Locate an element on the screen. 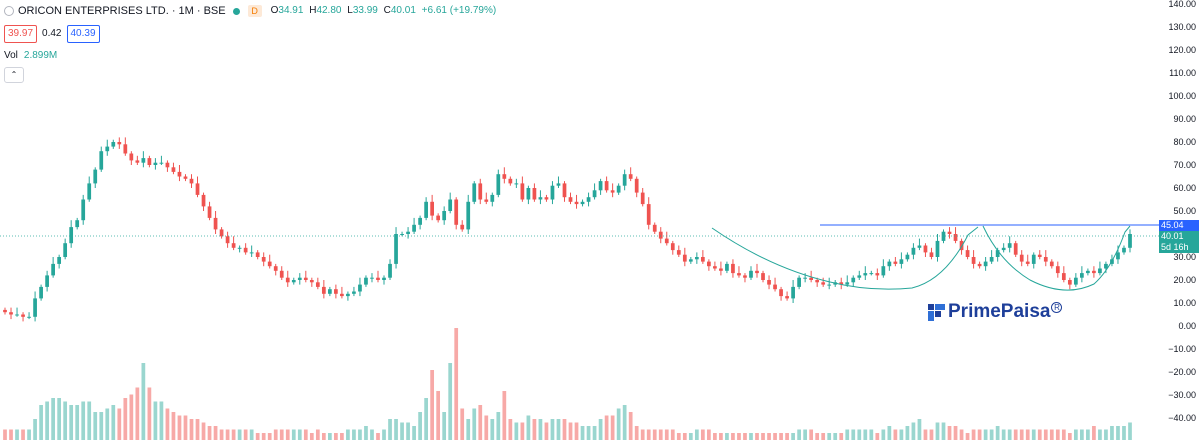  resistance-price-tag: 45.04 is located at coordinates (1179, 225).